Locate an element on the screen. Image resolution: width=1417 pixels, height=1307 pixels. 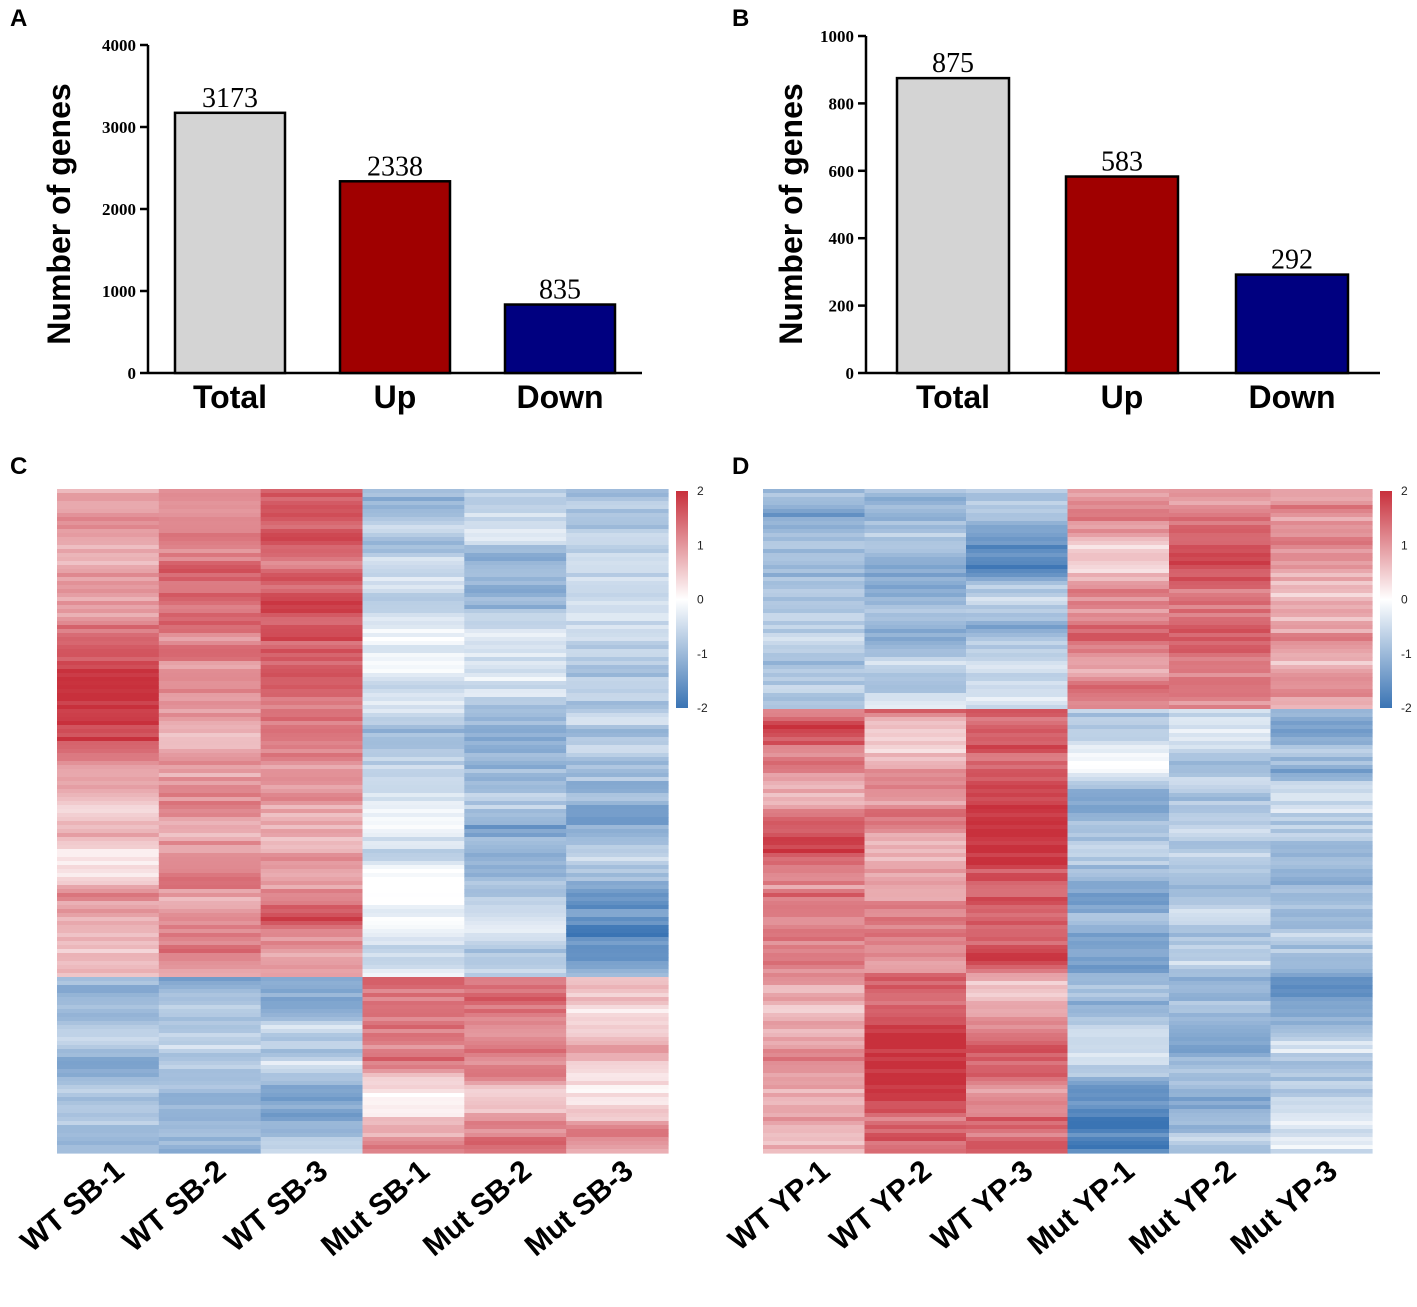
heatmap-column-label-c-6: Mut SB-3 is located at coordinates (579, 1208).